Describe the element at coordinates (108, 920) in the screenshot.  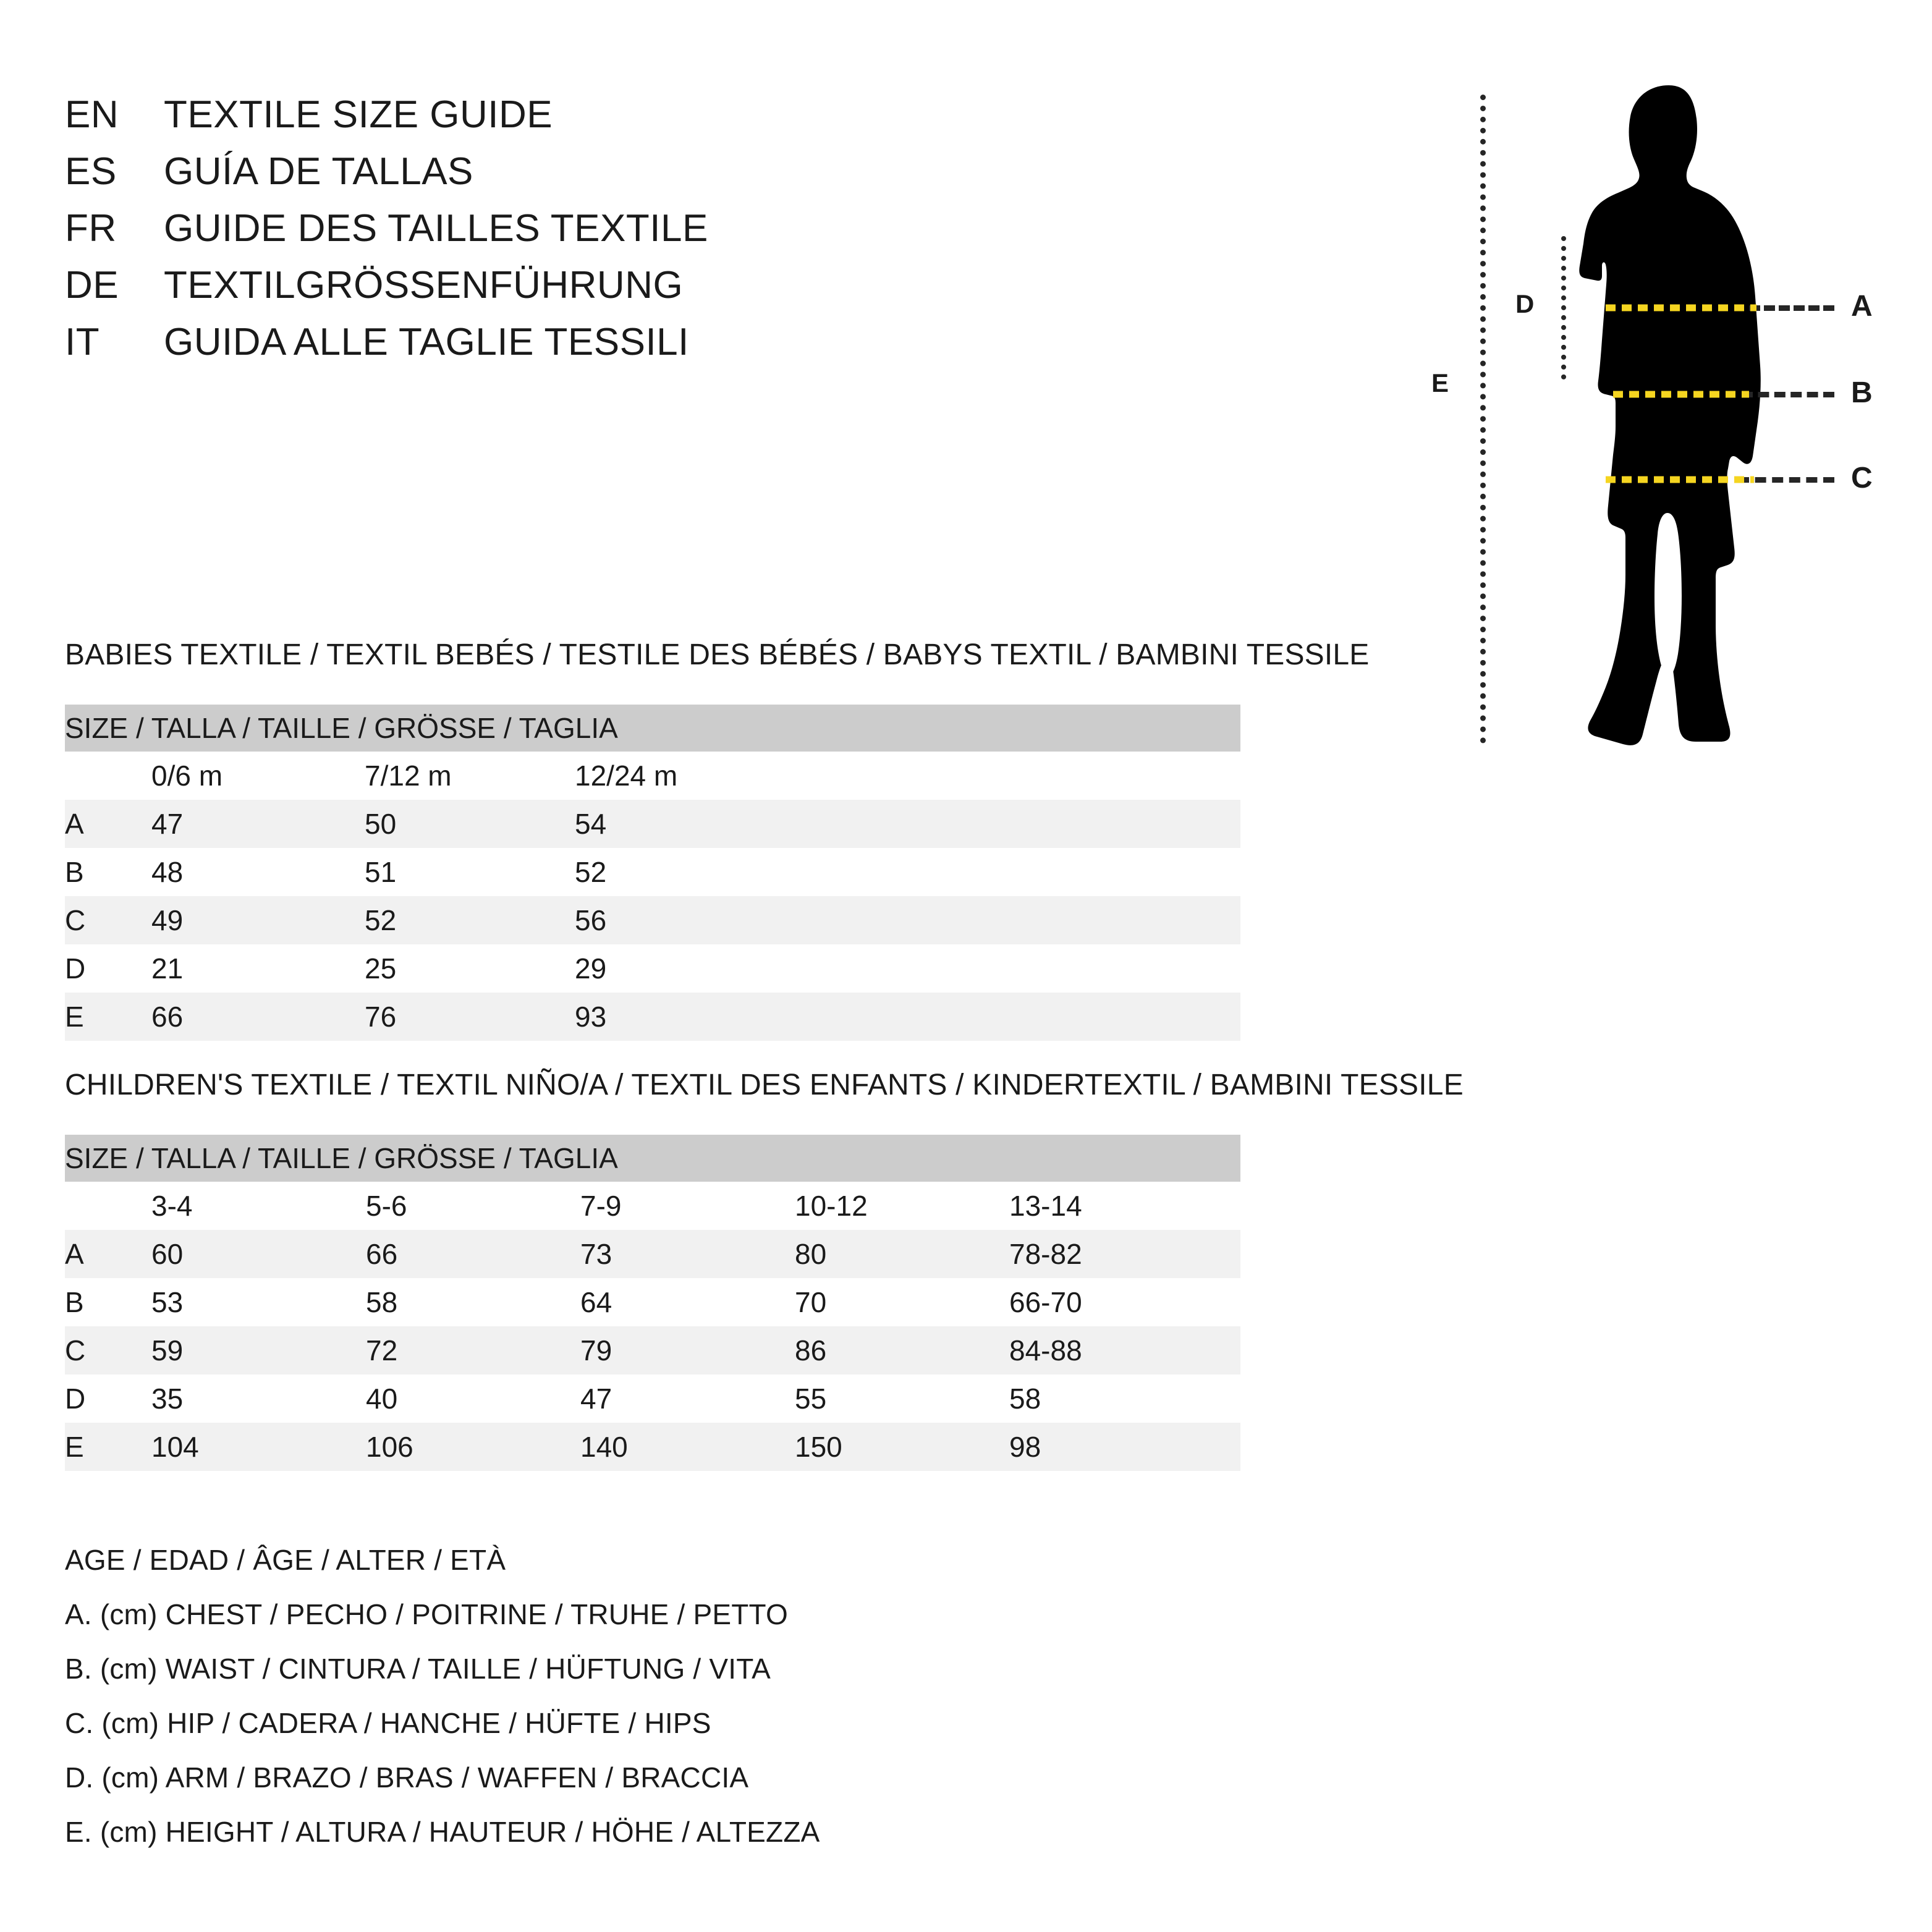
I see `babies-row-label-c: C` at that location.